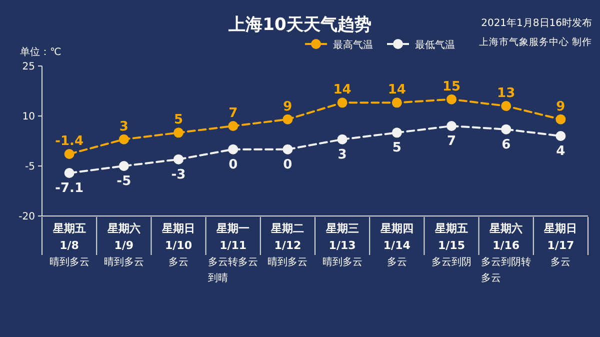  I want to click on data-label: -3, so click(178, 174).